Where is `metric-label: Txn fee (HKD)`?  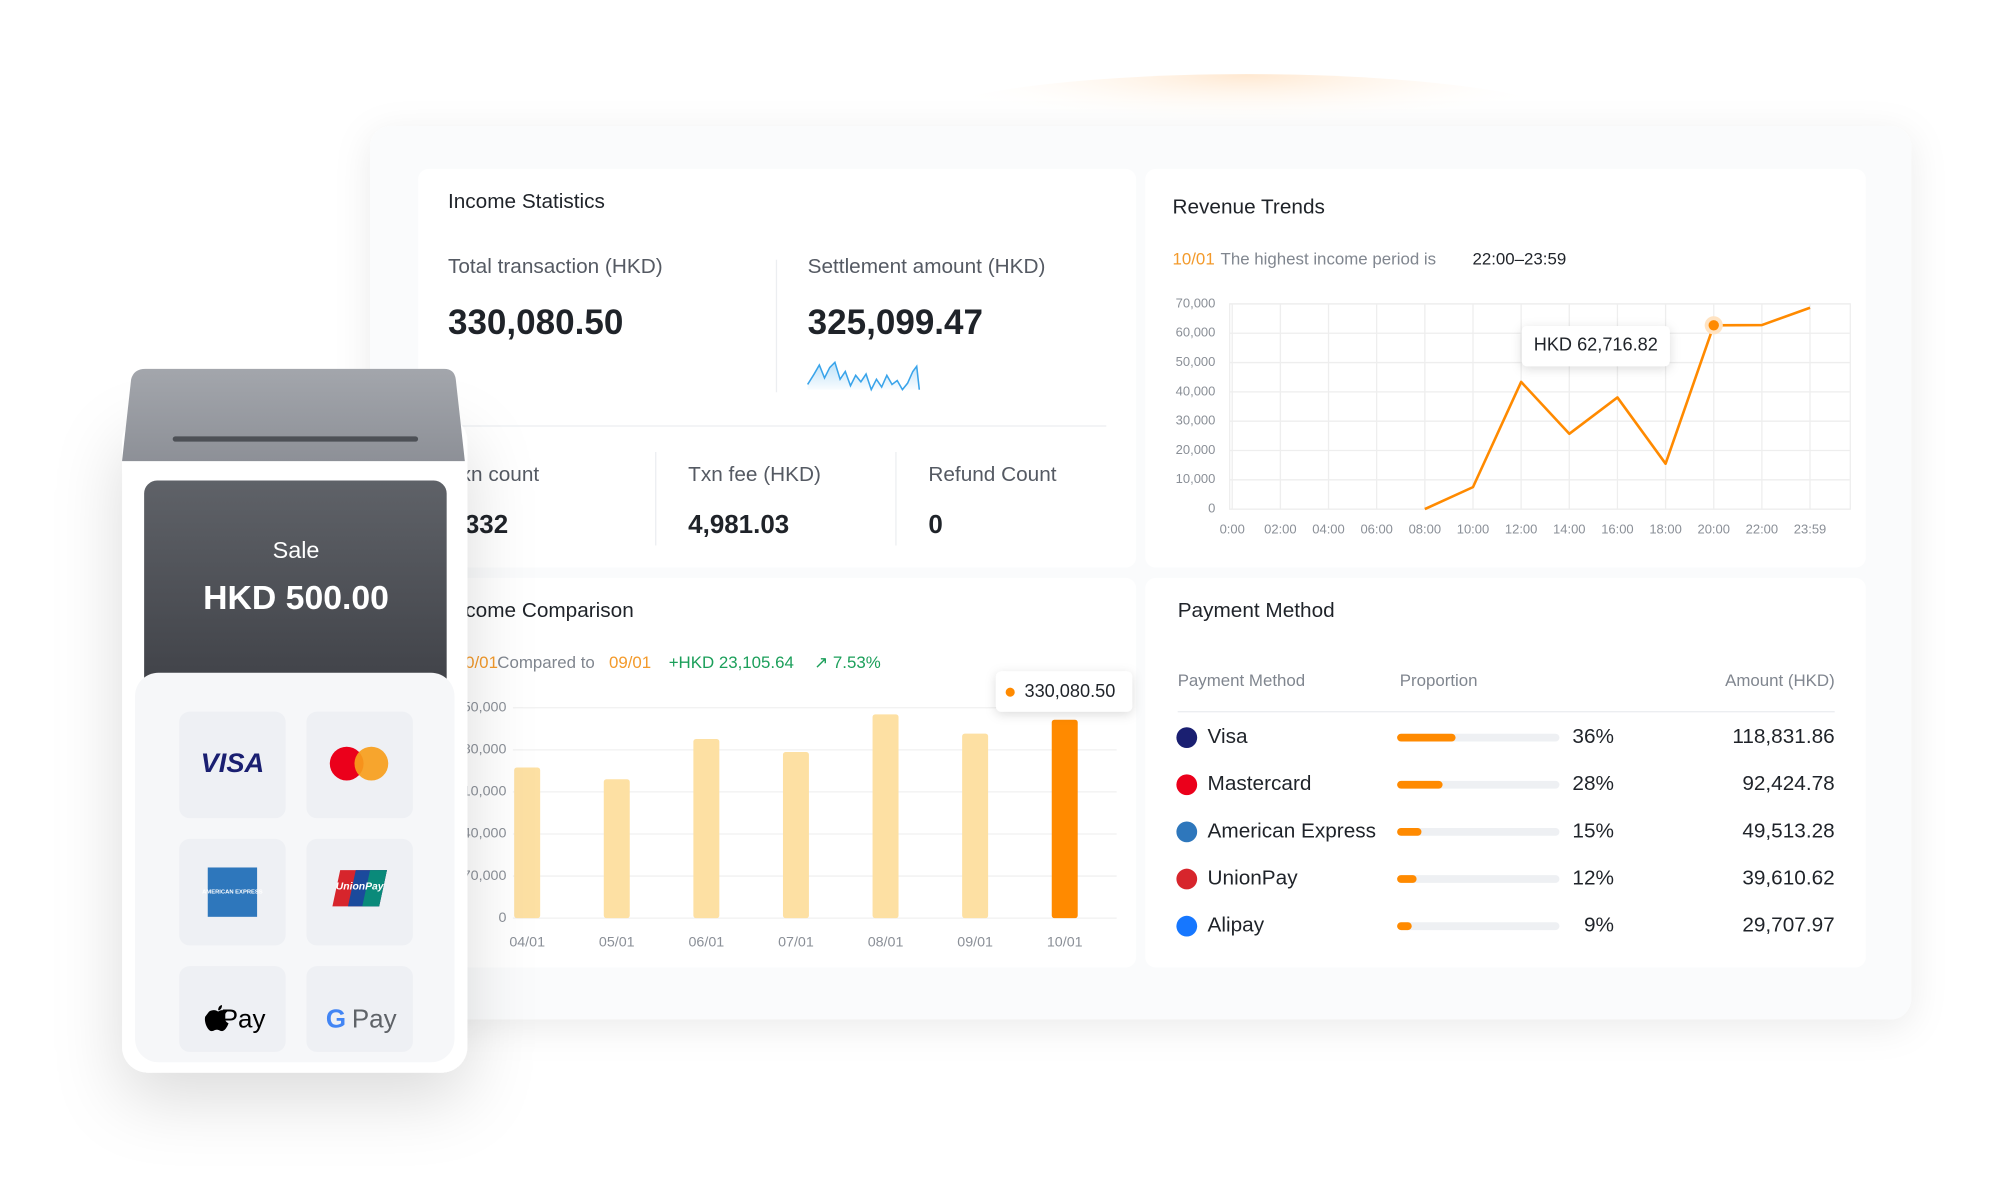
metric-label: Txn fee (HKD) is located at coordinates (754, 474).